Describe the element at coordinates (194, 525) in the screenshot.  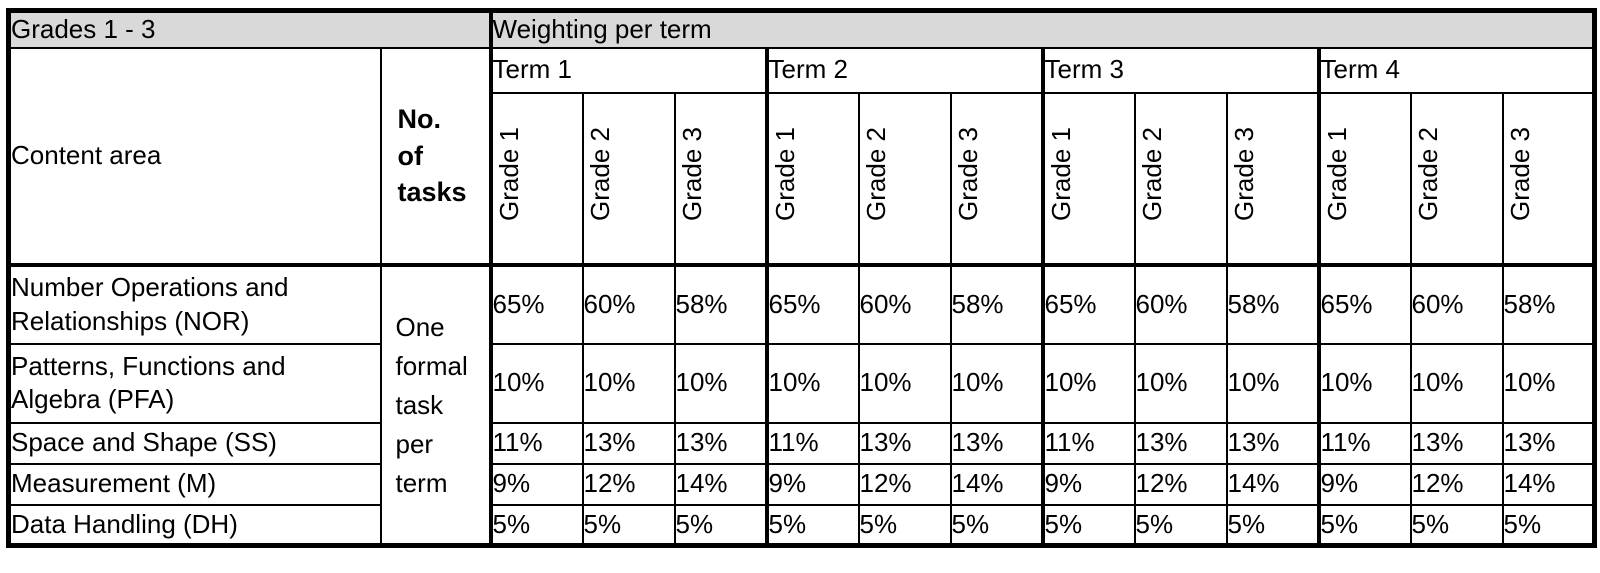
I see `content-area-label: Data Handling (DH)` at that location.